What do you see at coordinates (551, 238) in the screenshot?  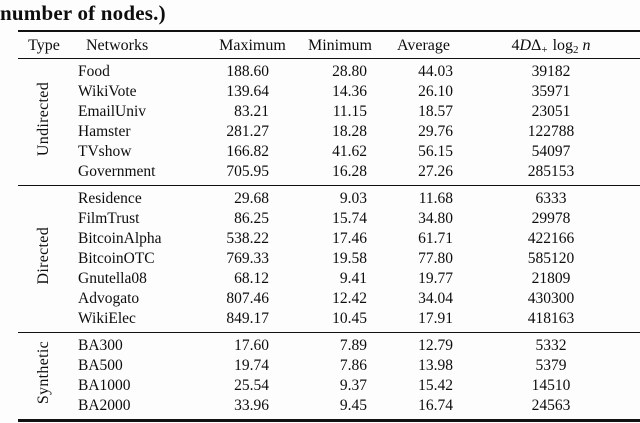 I see `cell-metric: 422166` at bounding box center [551, 238].